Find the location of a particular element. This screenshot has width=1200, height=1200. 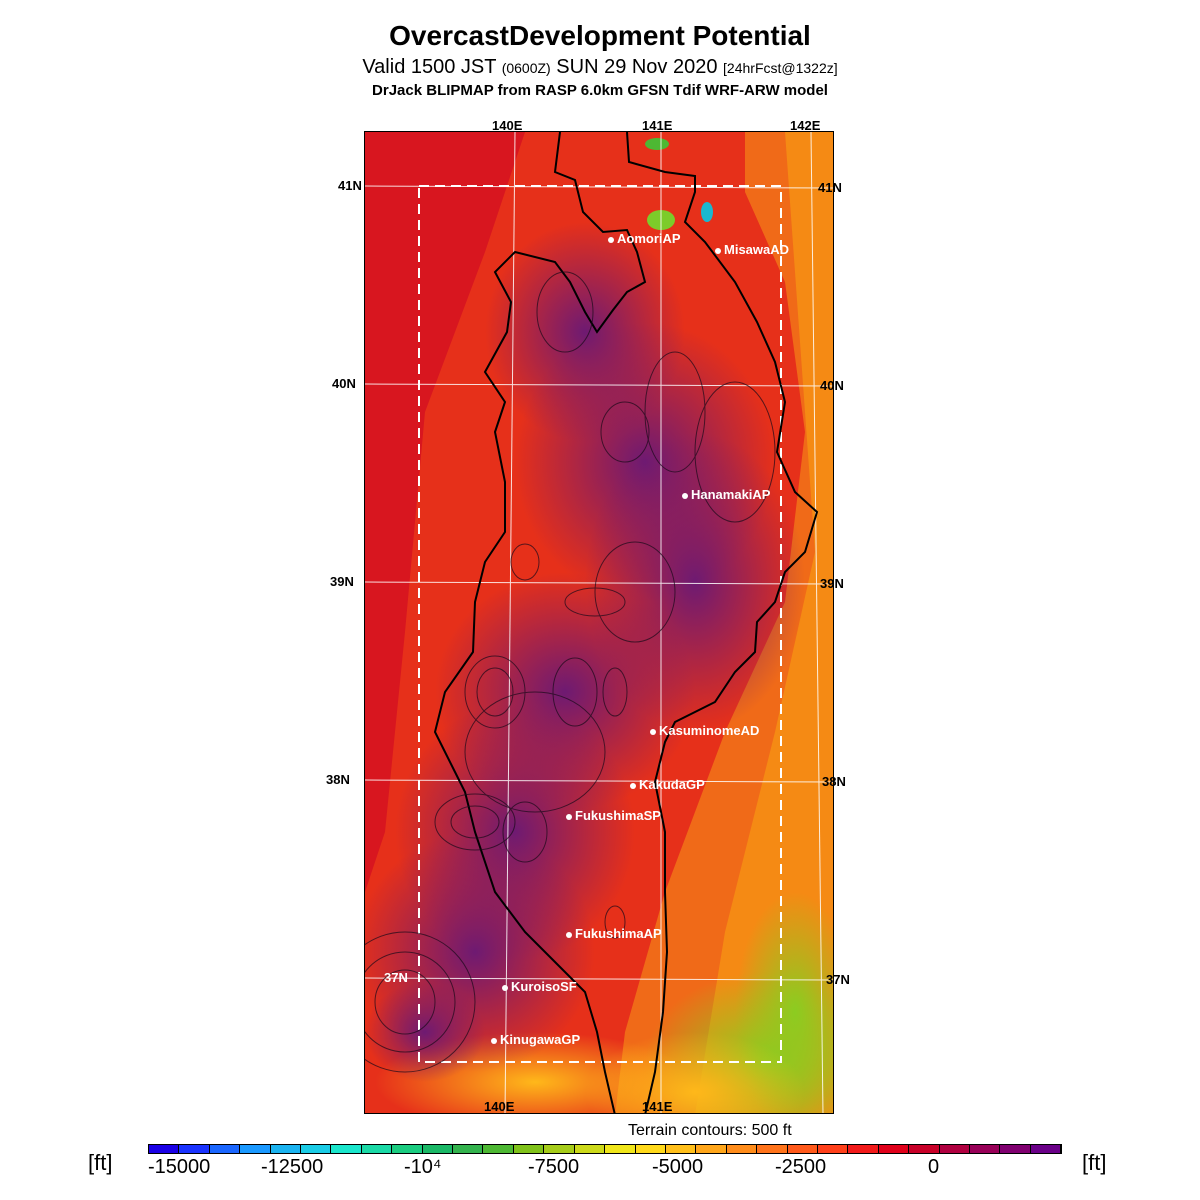

scale-label: -15000 is located at coordinates (179, 1167).